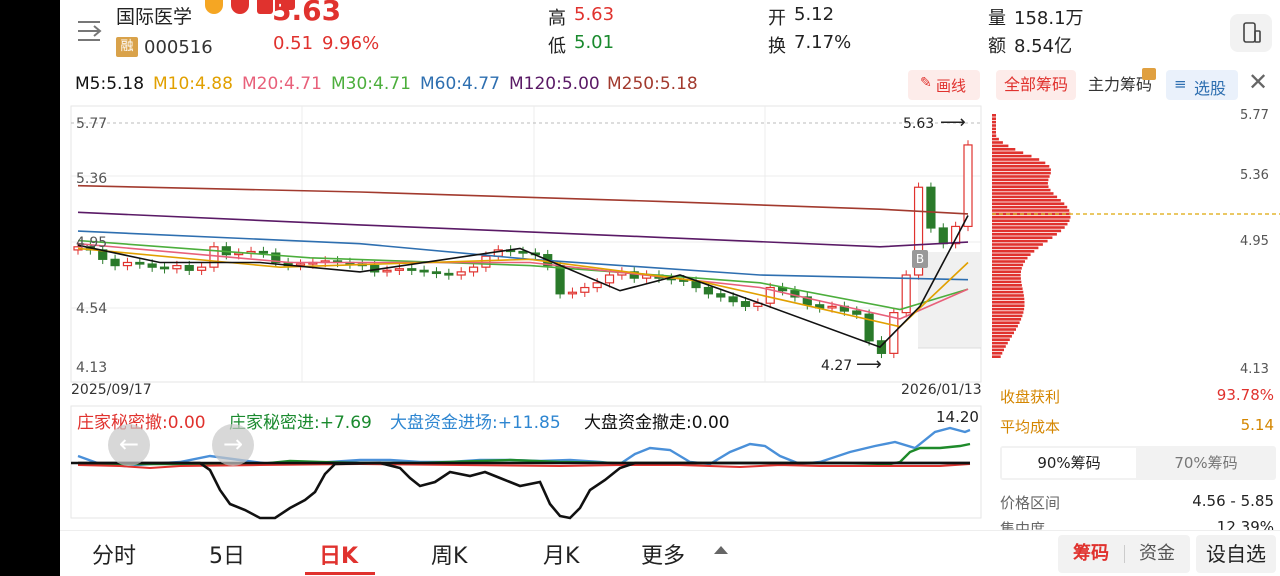 This screenshot has width=1280, height=576. I want to click on low-arrow-icon: ⟶, so click(869, 364).